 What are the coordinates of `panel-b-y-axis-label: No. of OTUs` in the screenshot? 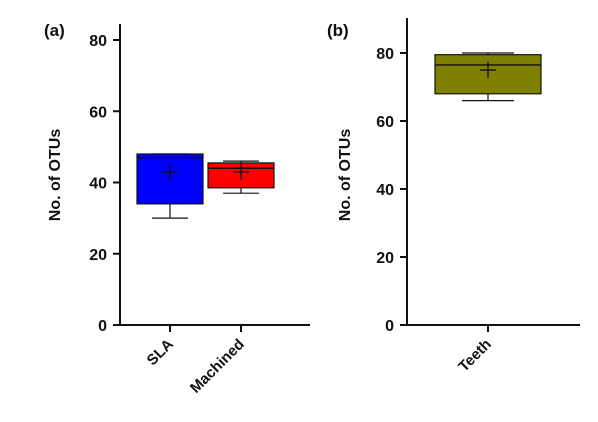 It's located at (345, 175).